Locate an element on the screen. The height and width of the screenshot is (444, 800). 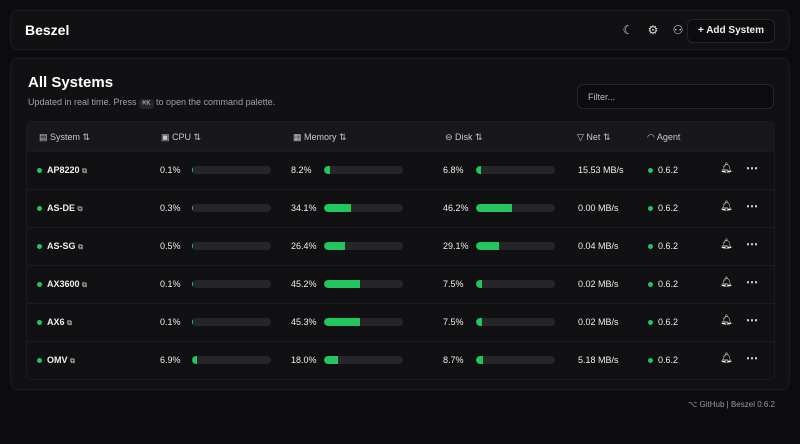
memory-number: 8.2 is located at coordinates (297, 170).